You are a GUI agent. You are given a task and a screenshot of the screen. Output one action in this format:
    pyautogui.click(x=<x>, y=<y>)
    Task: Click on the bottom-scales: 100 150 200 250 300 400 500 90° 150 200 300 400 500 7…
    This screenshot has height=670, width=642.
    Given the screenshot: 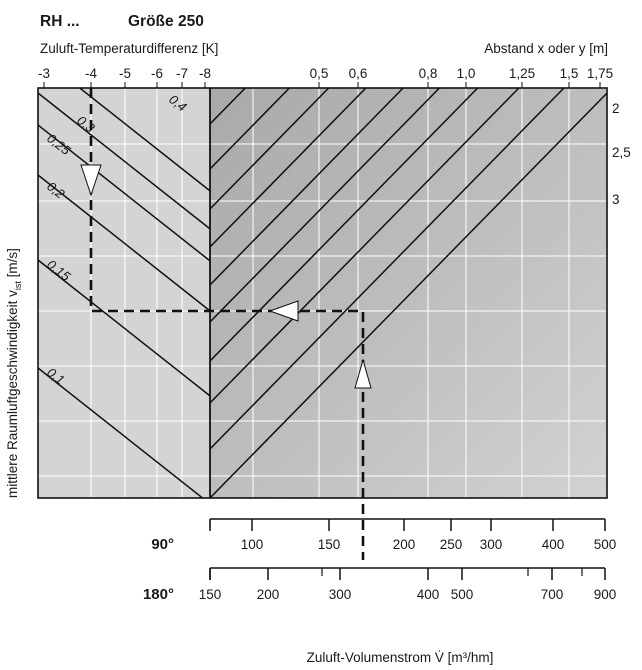 What is the action you would take?
    pyautogui.click(x=380, y=560)
    